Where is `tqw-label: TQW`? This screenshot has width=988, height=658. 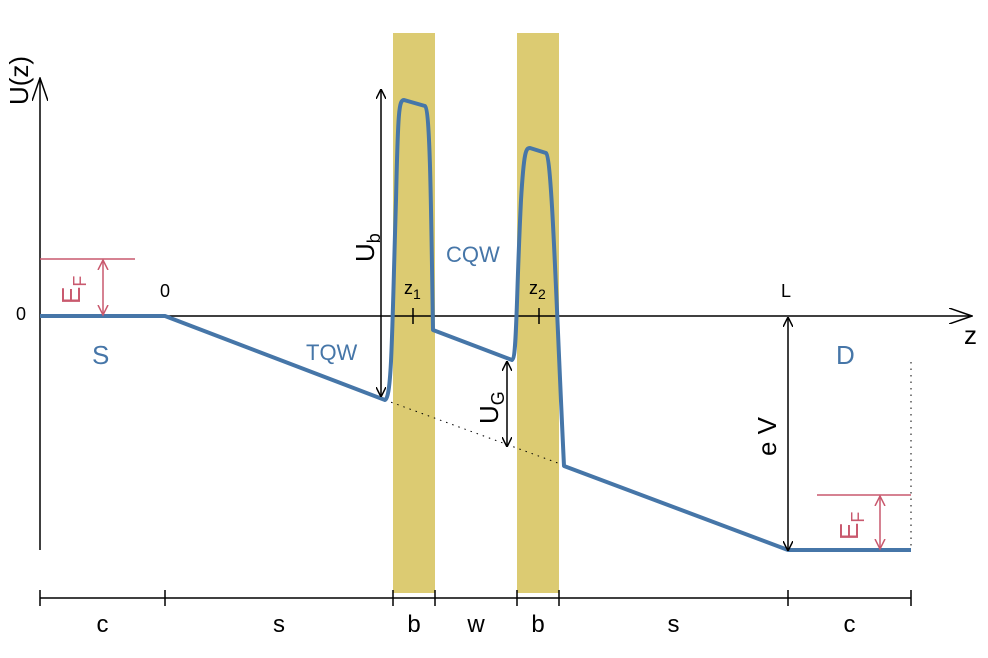
tqw-label: TQW is located at coordinates (332, 352).